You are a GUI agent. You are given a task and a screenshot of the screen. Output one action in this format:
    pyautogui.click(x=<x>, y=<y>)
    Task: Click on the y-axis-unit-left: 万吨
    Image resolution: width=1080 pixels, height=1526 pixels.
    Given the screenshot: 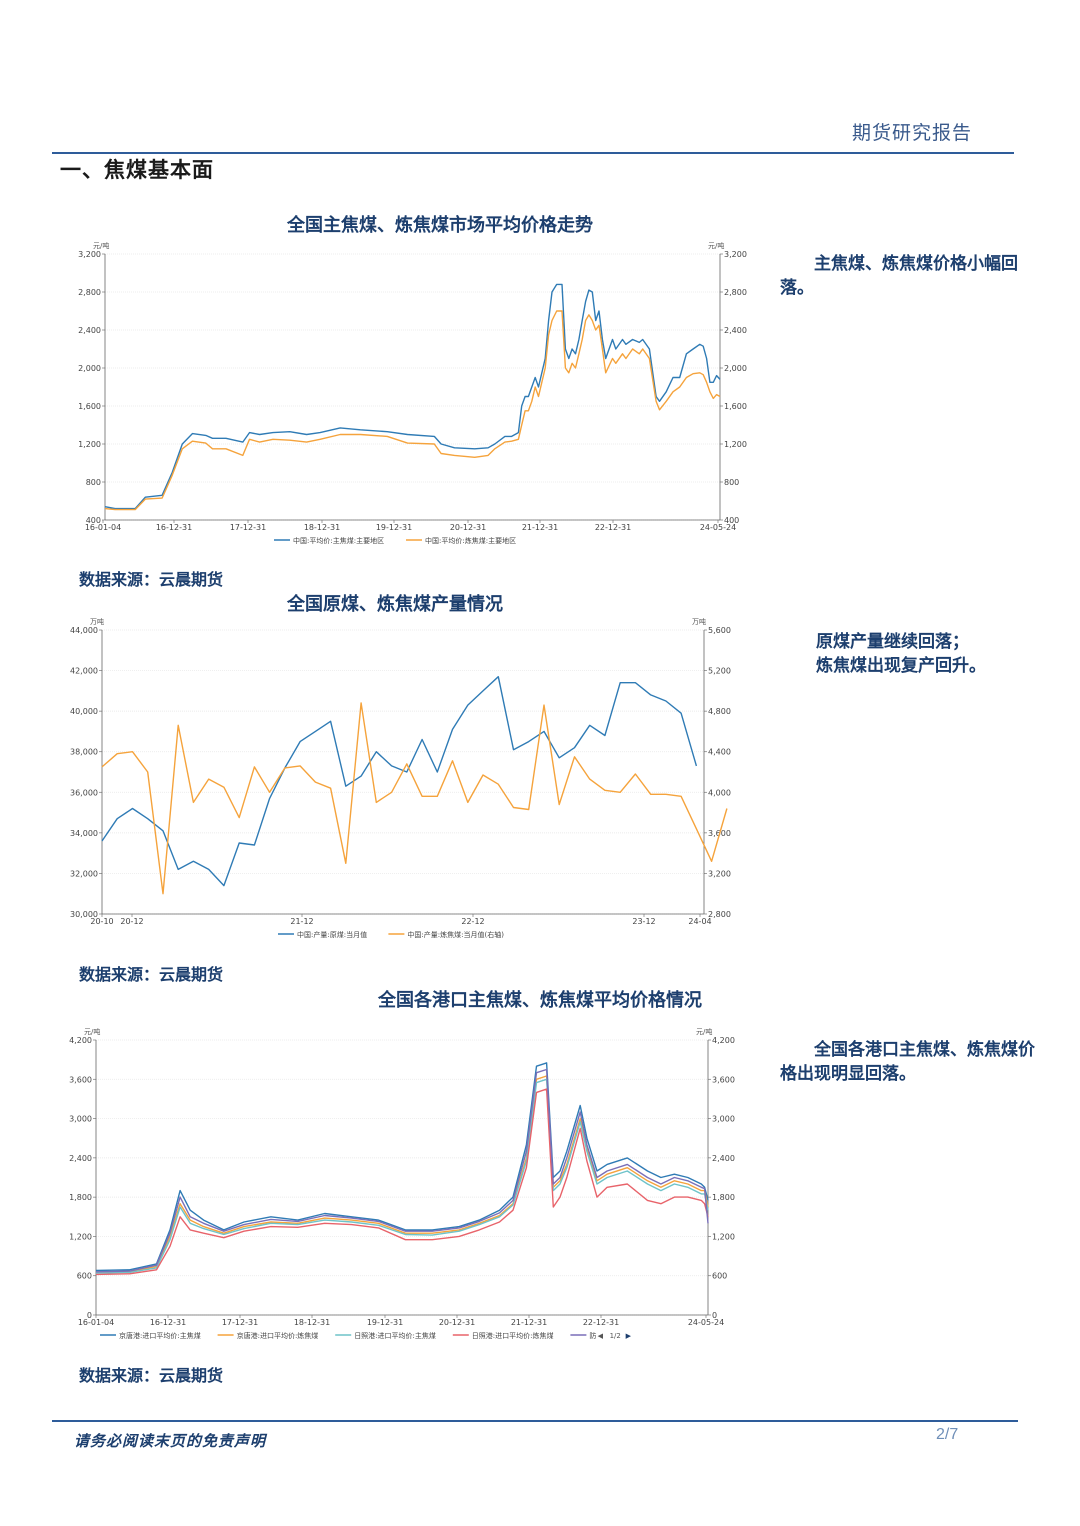 What is the action you would take?
    pyautogui.click(x=97, y=621)
    